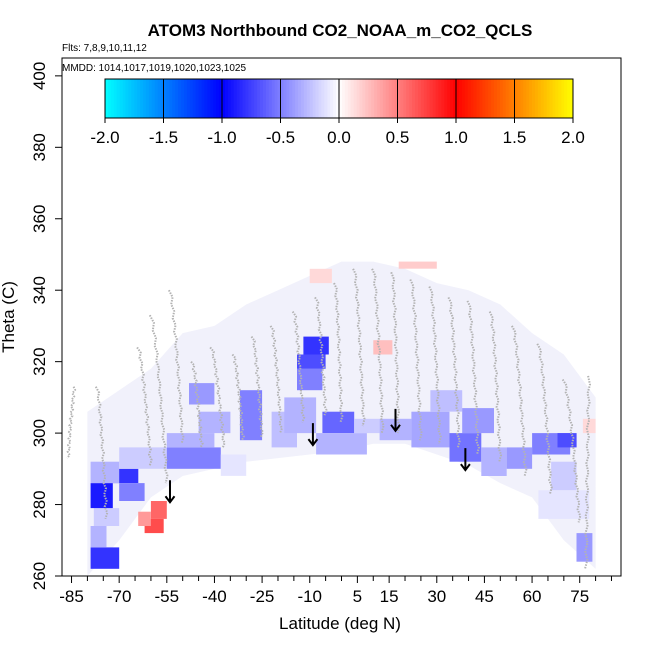 This screenshot has width=650, height=650. What do you see at coordinates (221, 137) in the screenshot?
I see `colorbar-tick-label: -1.0` at bounding box center [221, 137].